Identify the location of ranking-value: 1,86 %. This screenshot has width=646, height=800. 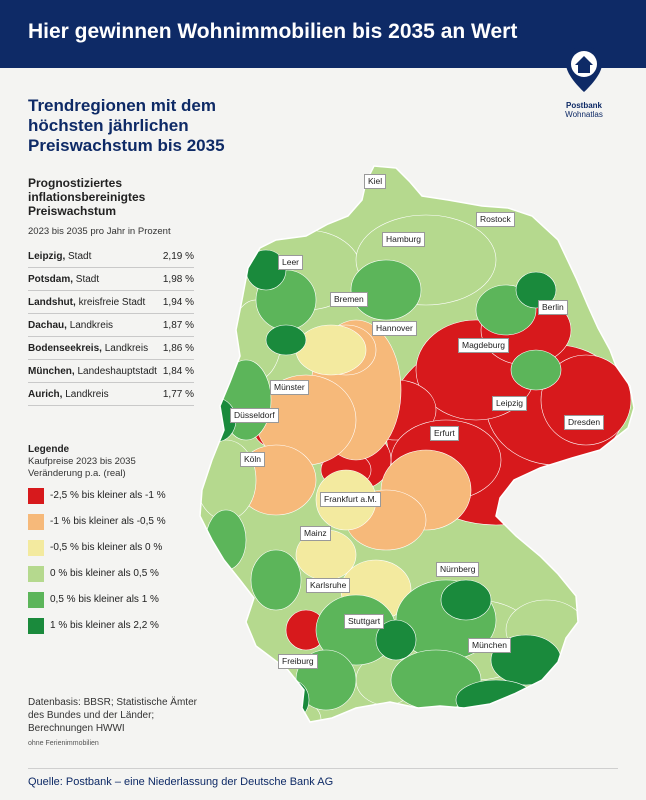
(177, 348).